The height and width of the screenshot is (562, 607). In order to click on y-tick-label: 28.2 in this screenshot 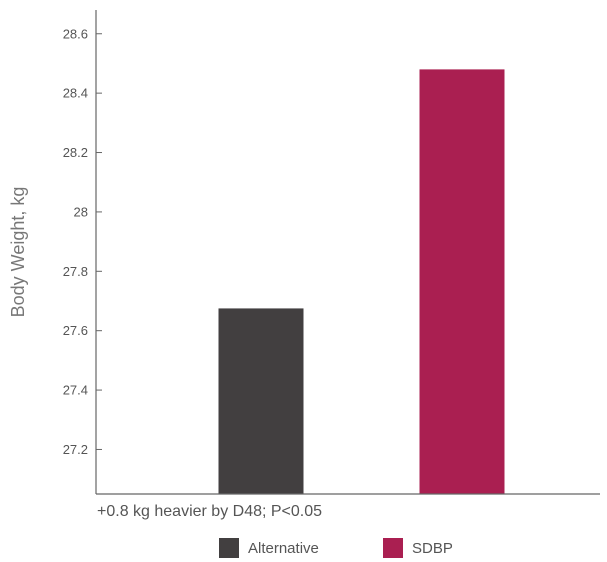, I will do `click(75, 152)`.